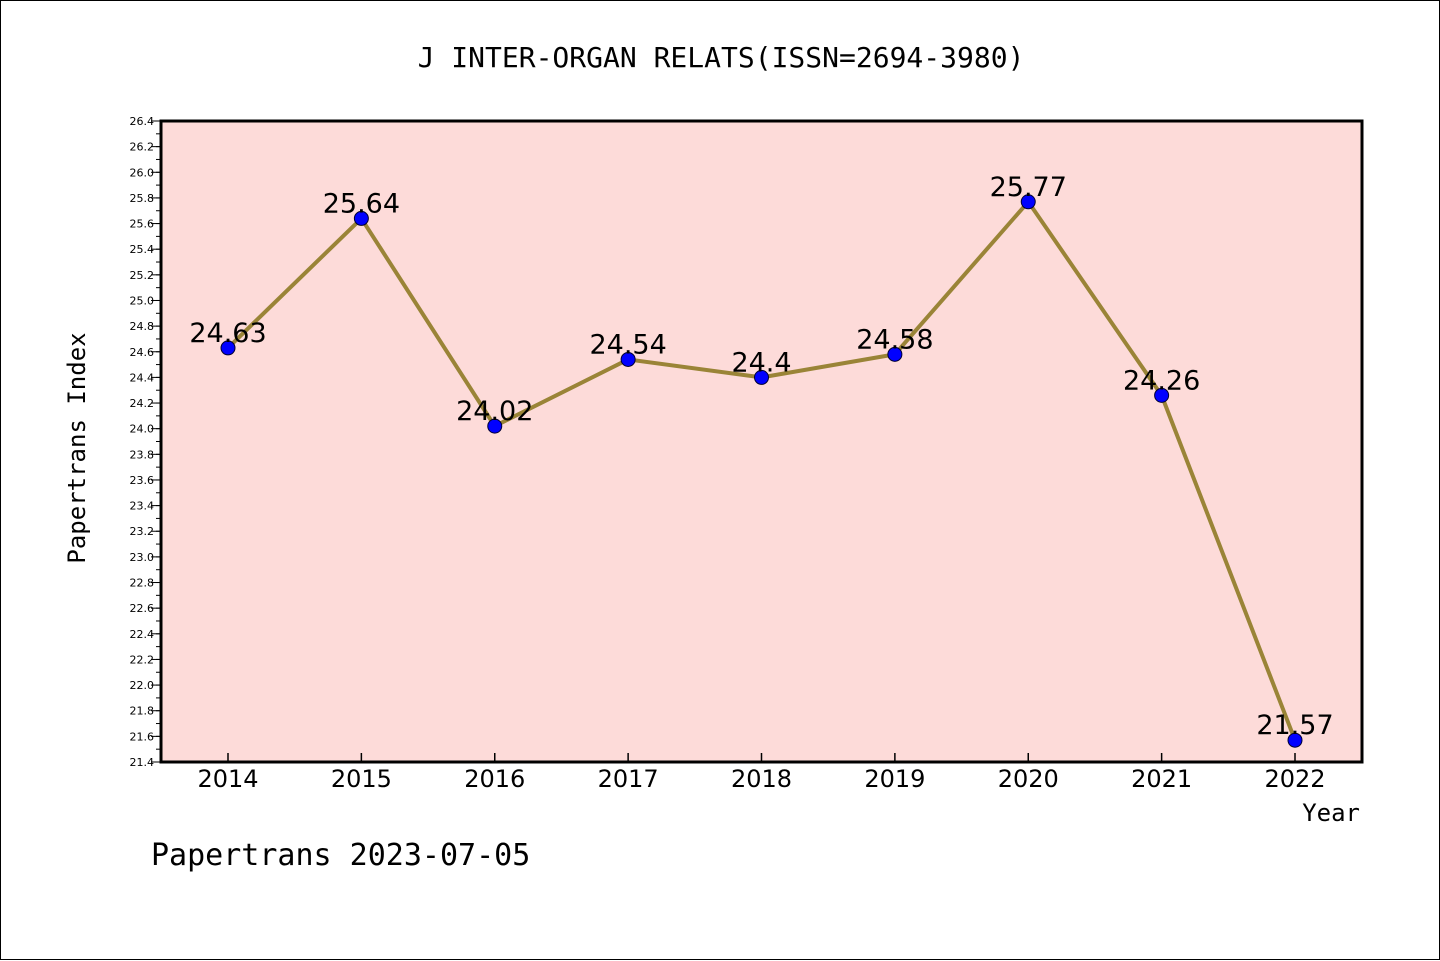 Image resolution: width=1440 pixels, height=961 pixels. Describe the element at coordinates (142, 326) in the screenshot. I see `y-tick-label: 24.8` at that location.